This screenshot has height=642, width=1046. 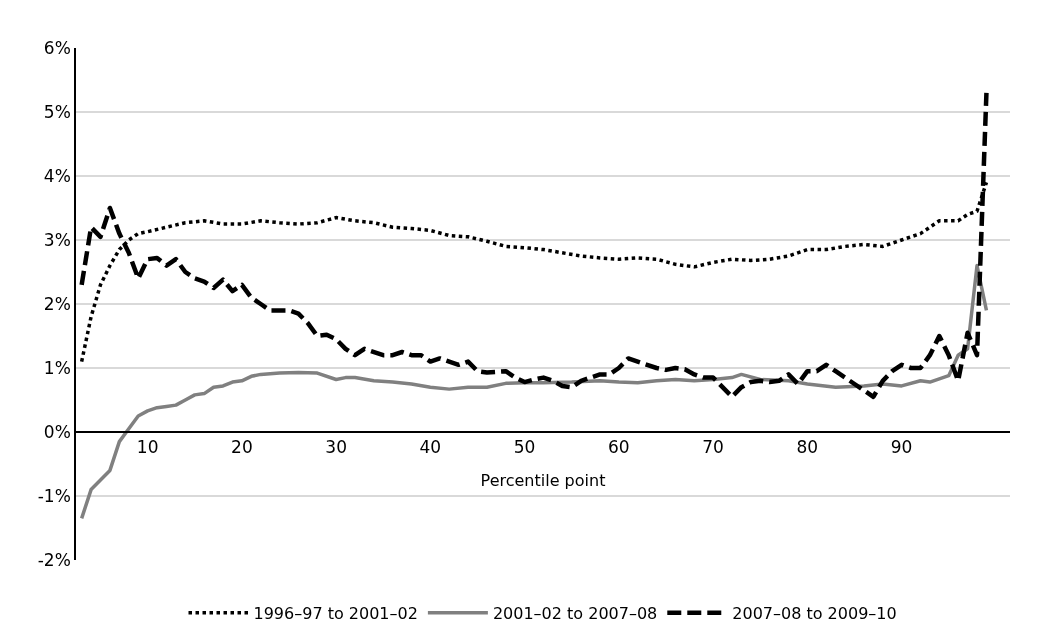 I want to click on x-tick-label: 90, so click(x=901, y=447).